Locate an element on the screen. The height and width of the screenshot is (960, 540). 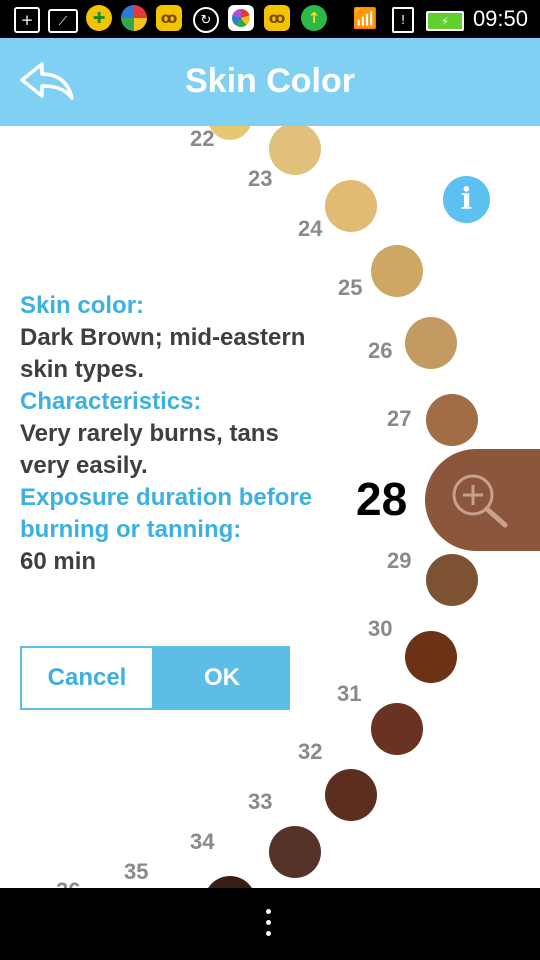
navigation-bar is located at coordinates (270, 924).